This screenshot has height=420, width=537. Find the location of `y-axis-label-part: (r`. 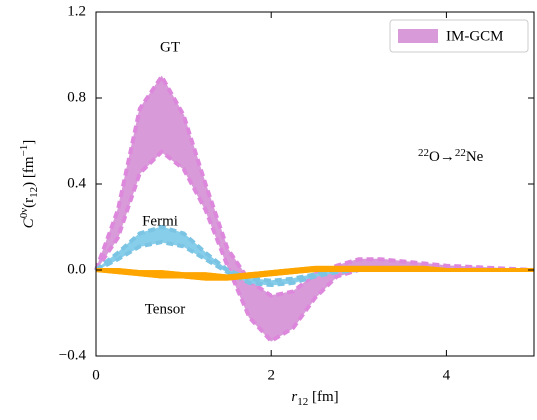

y-axis-label-part: (r is located at coordinates (29, 203).